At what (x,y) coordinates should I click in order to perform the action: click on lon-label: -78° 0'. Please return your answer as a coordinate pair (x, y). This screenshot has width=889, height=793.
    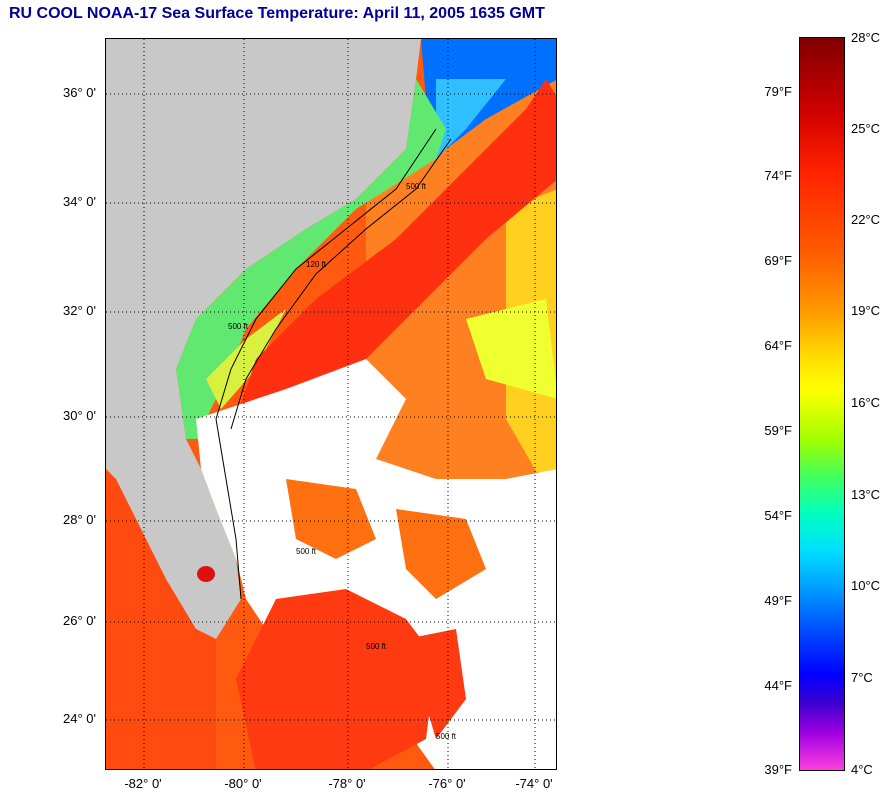
    Looking at the image, I should click on (347, 783).